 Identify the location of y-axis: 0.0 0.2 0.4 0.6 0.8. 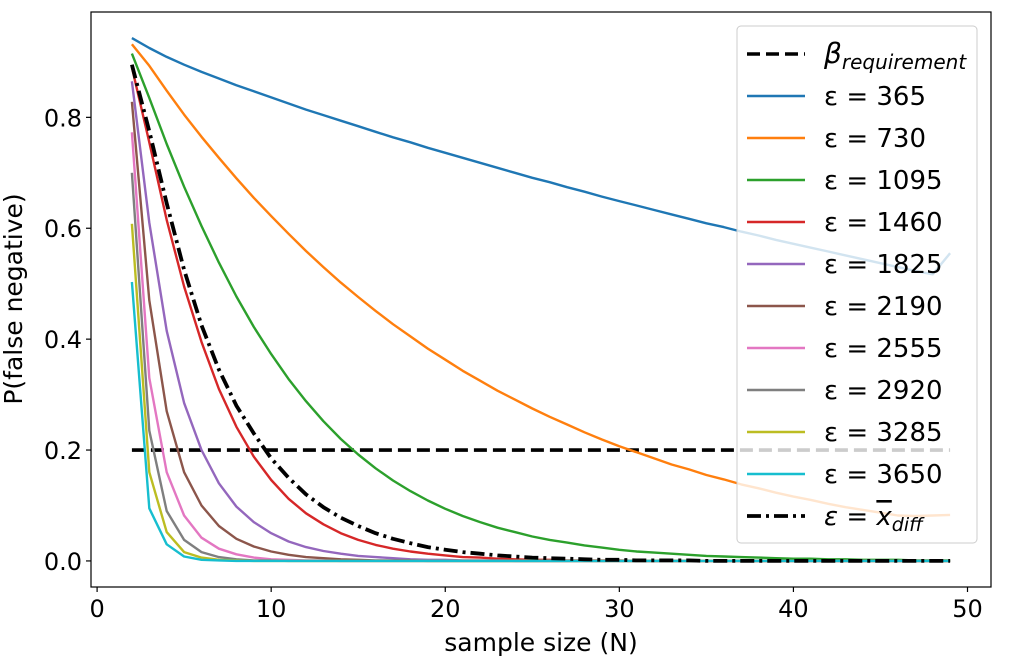
(67, 340).